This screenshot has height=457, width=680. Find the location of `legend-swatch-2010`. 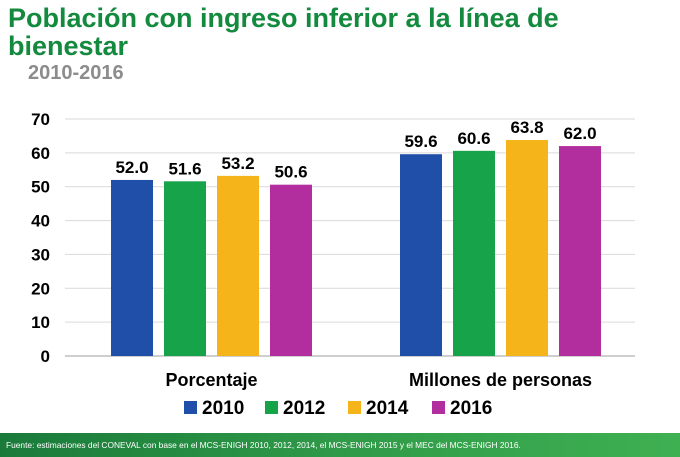

legend-swatch-2010 is located at coordinates (190, 407).